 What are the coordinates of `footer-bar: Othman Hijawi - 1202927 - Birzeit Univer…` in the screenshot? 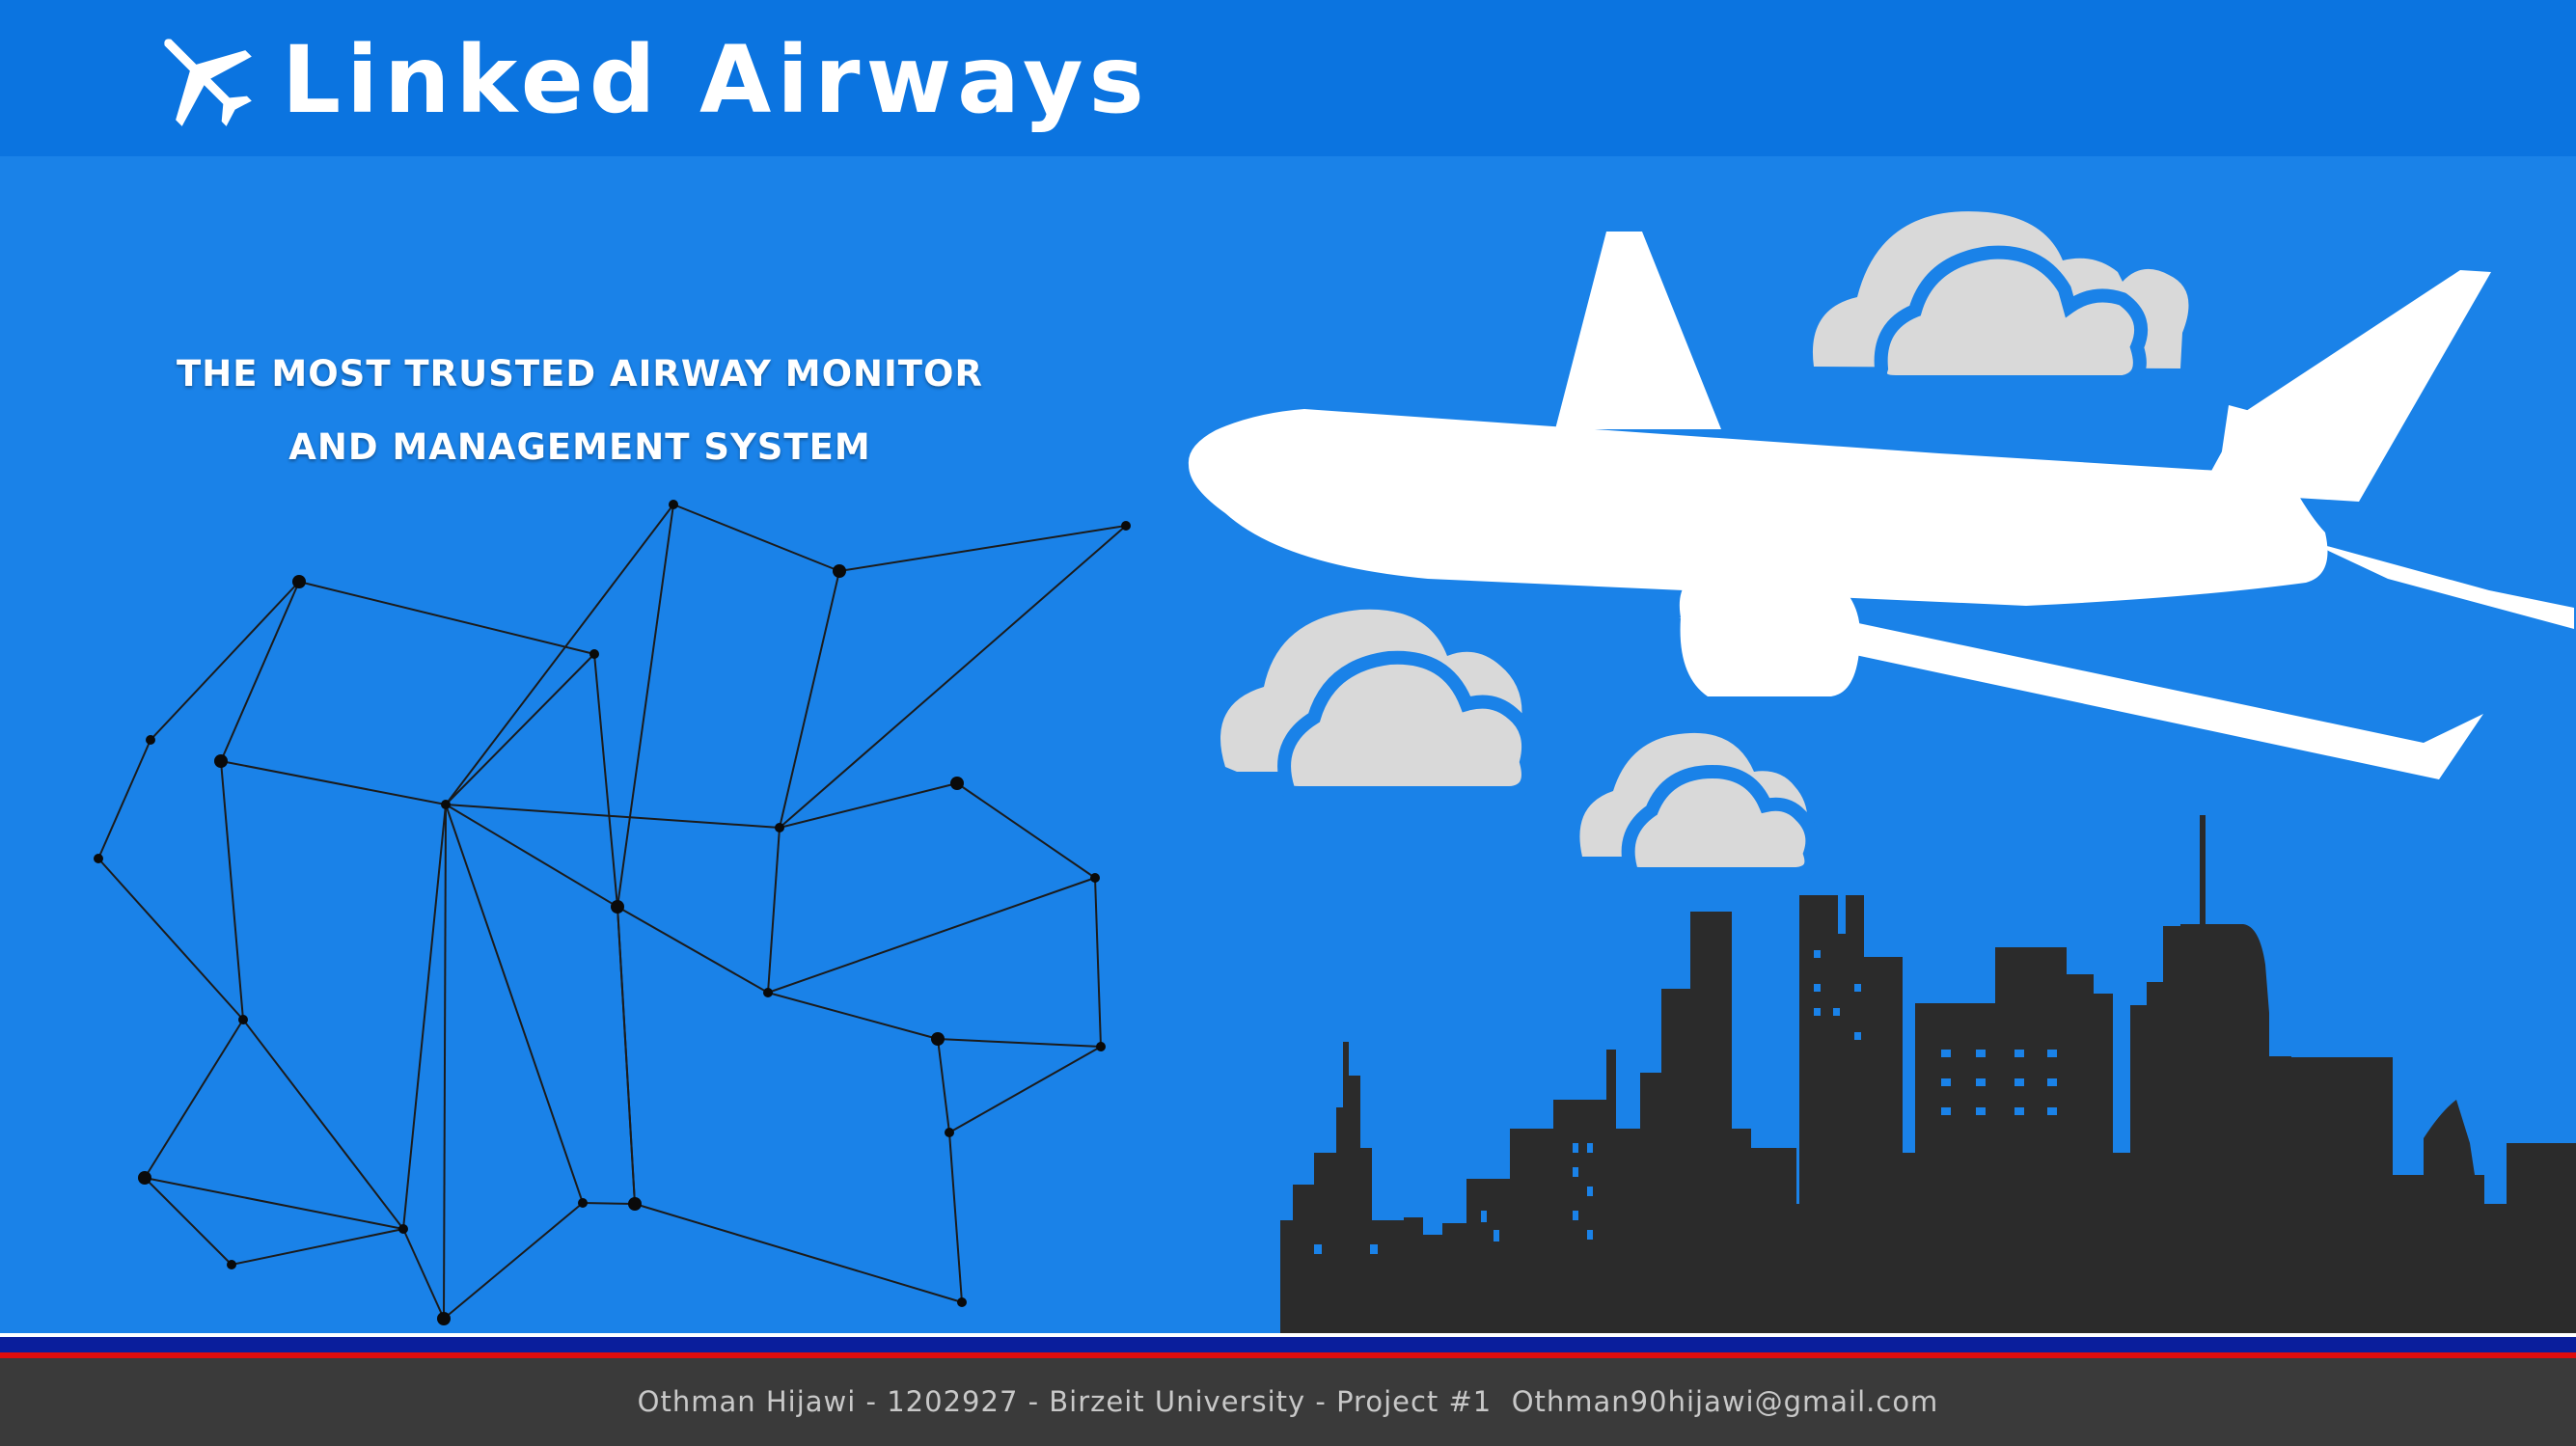 It's located at (1288, 1402).